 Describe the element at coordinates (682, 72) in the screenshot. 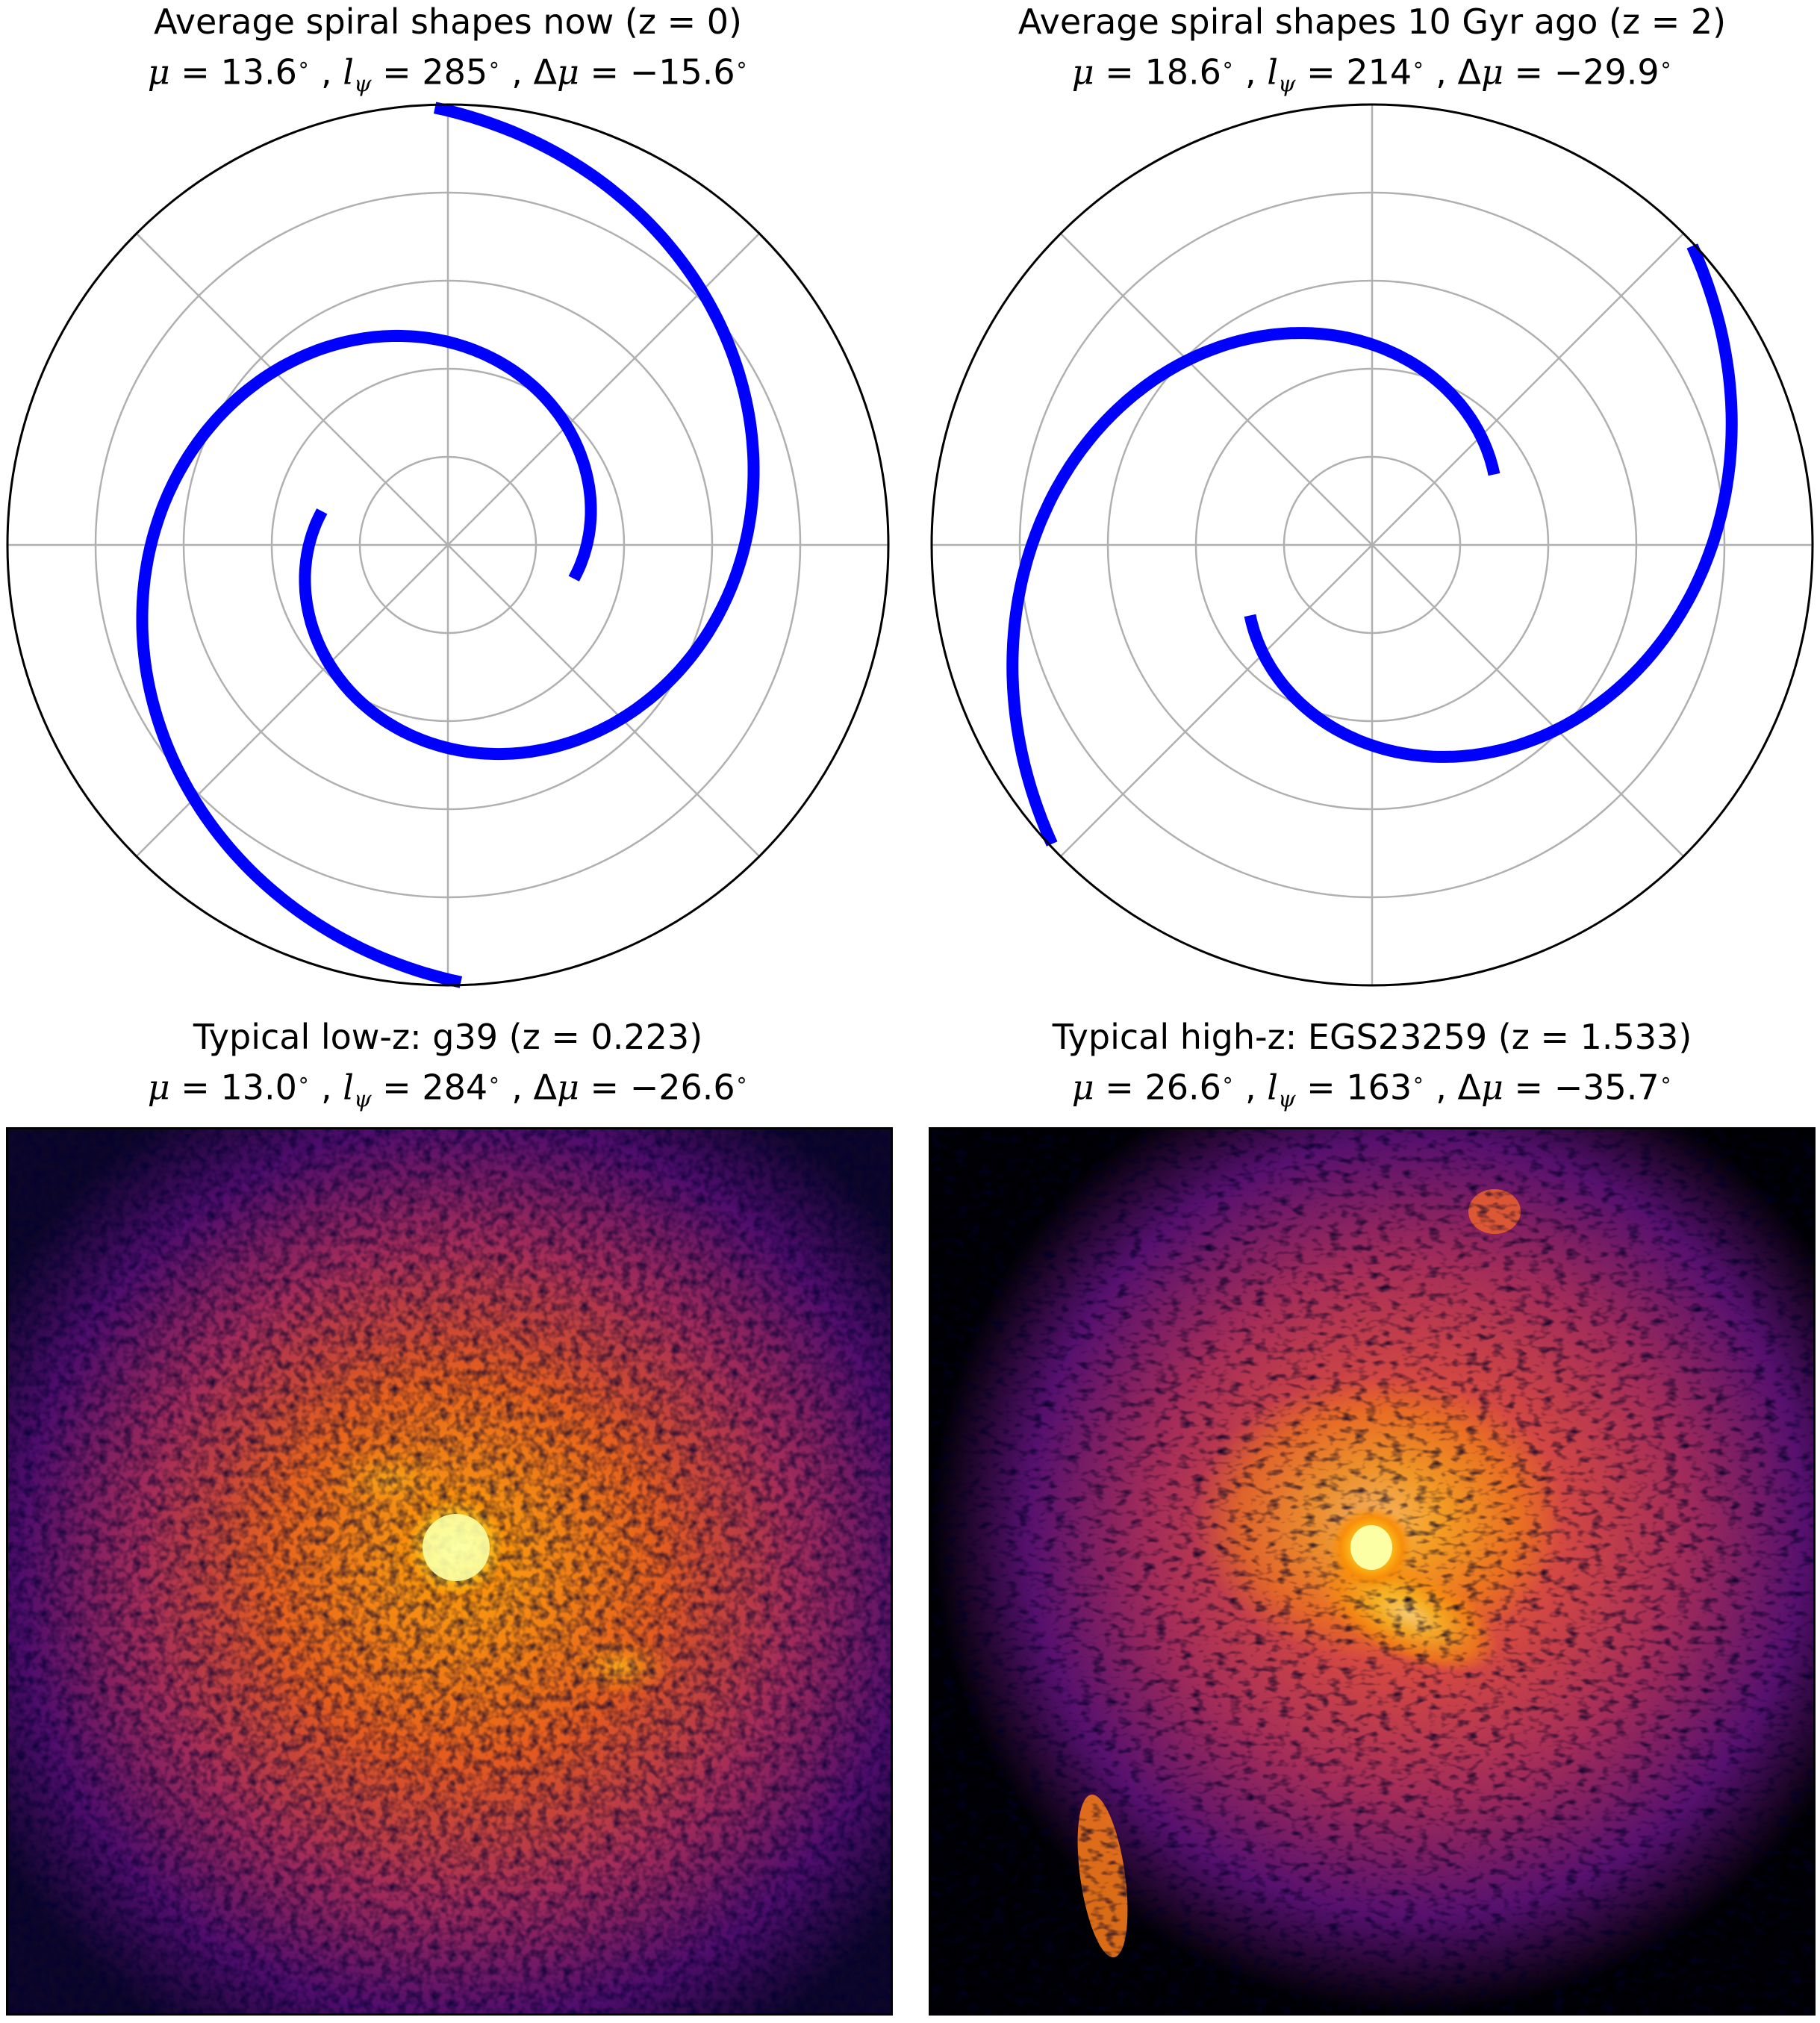

I see `dmu-value: −15.6` at that location.